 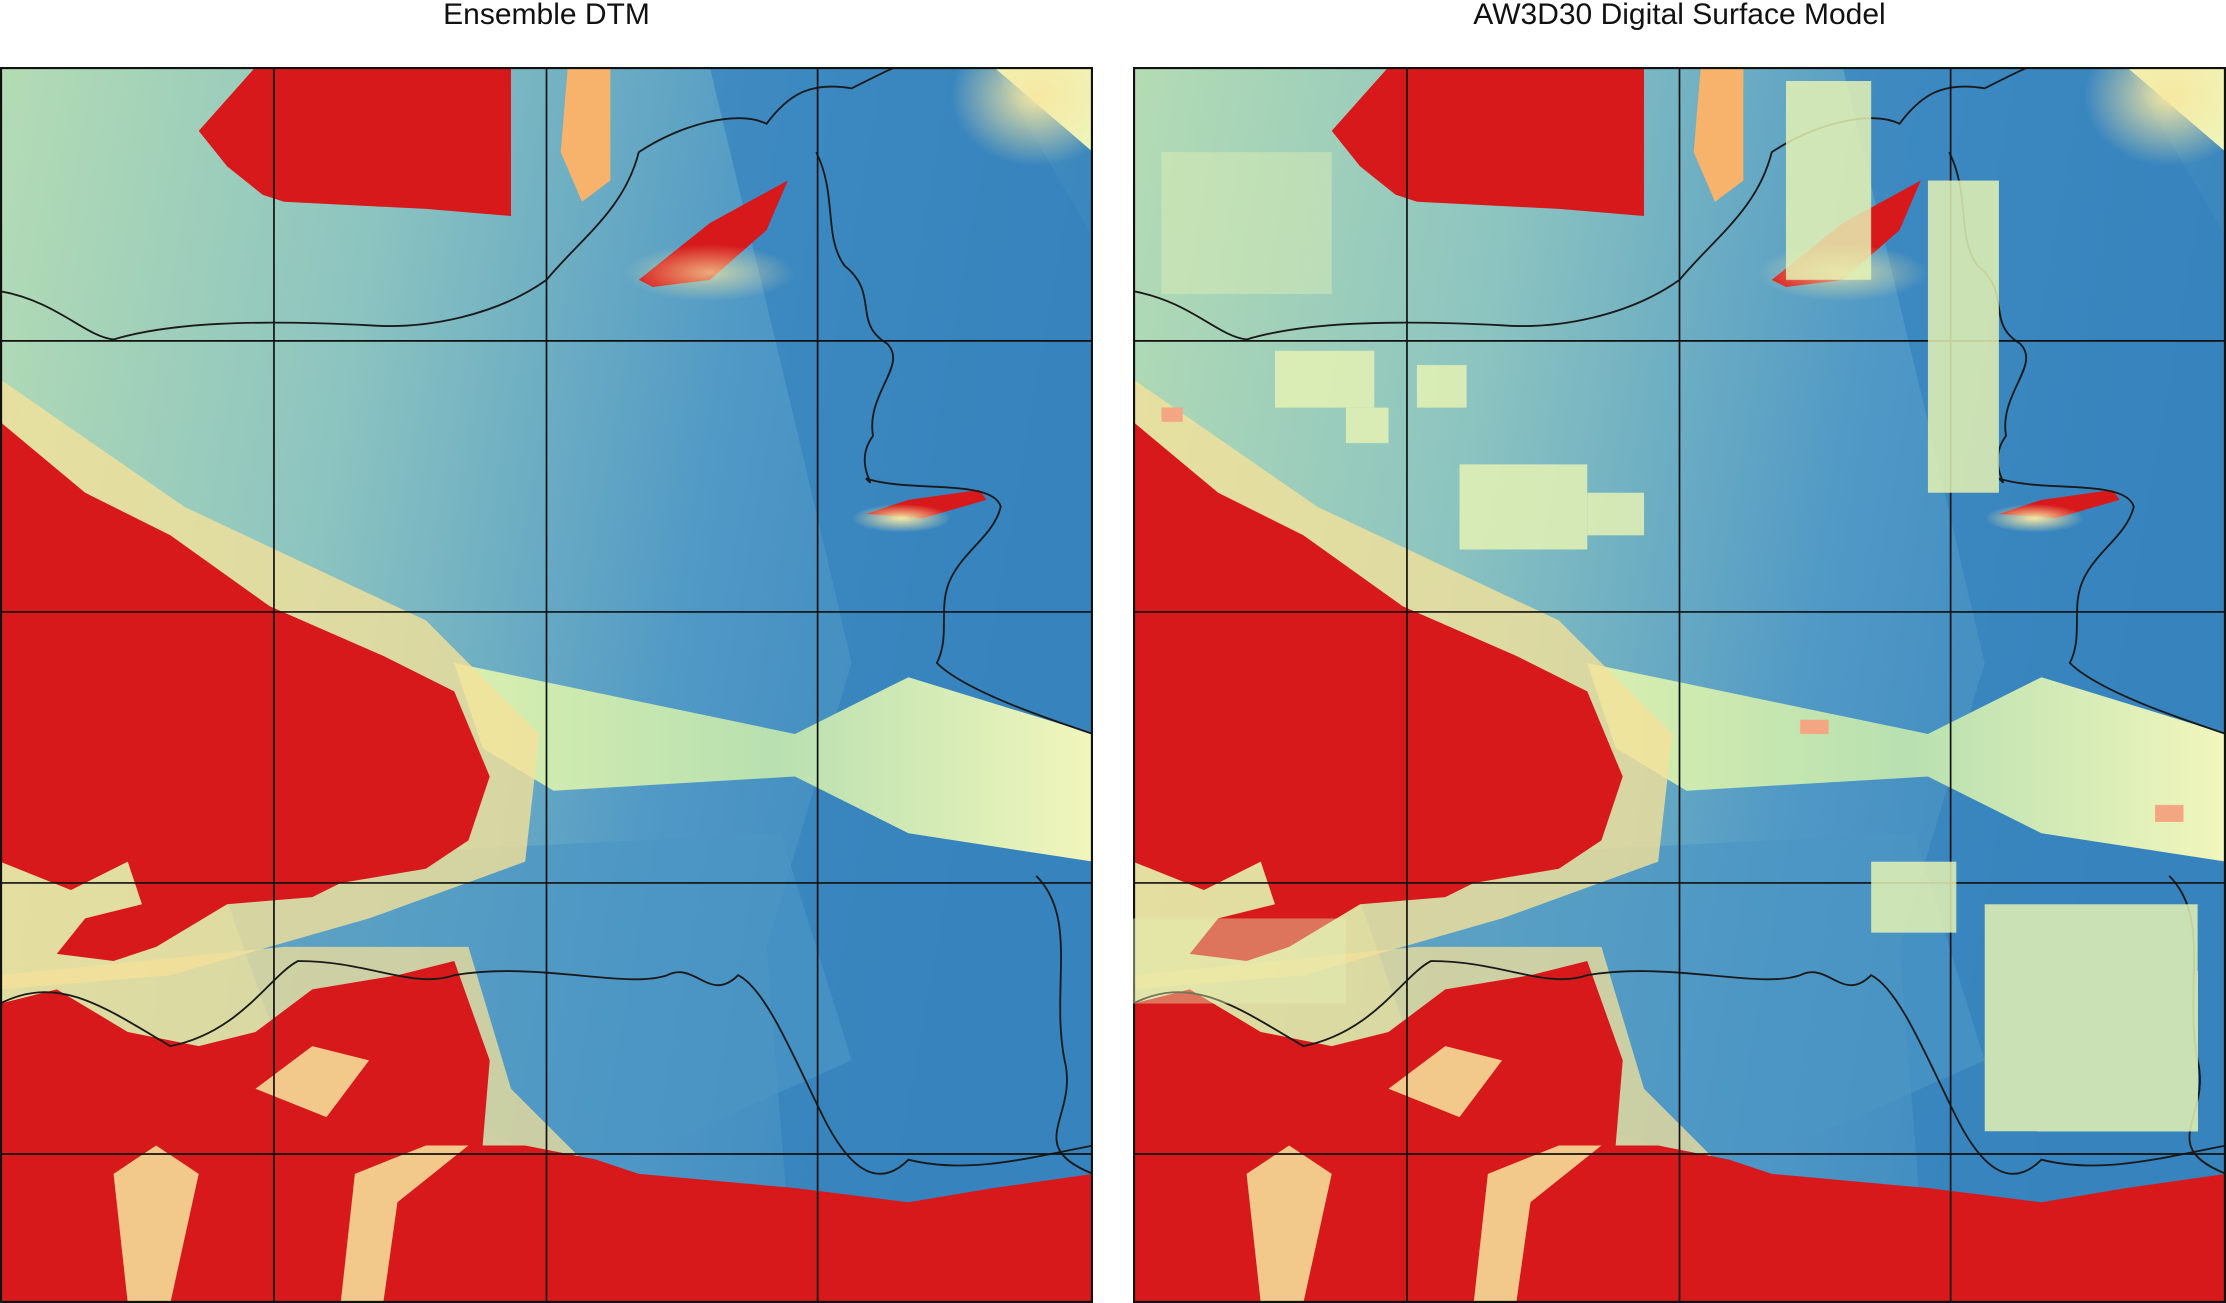 What do you see at coordinates (546, 15) in the screenshot?
I see `panel-title: Ensemble DTM` at bounding box center [546, 15].